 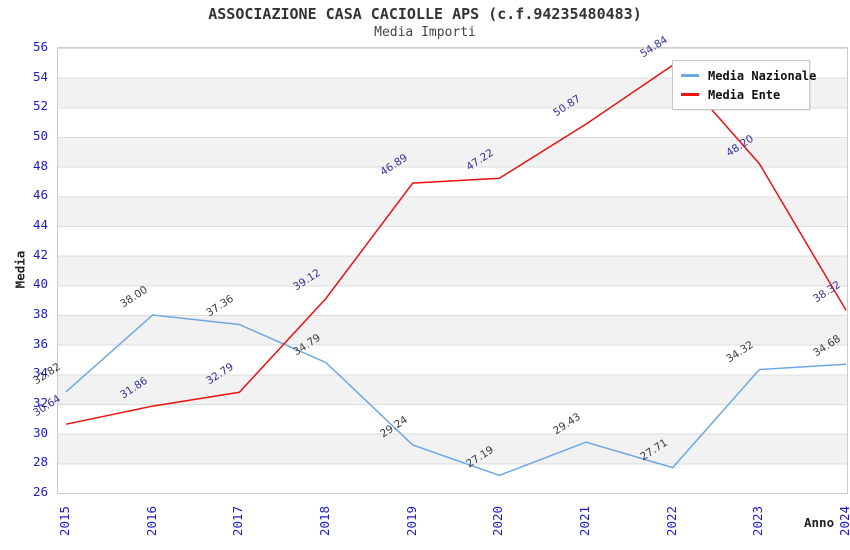 What do you see at coordinates (40, 224) in the screenshot?
I see `y-tick-label: 44` at bounding box center [40, 224].